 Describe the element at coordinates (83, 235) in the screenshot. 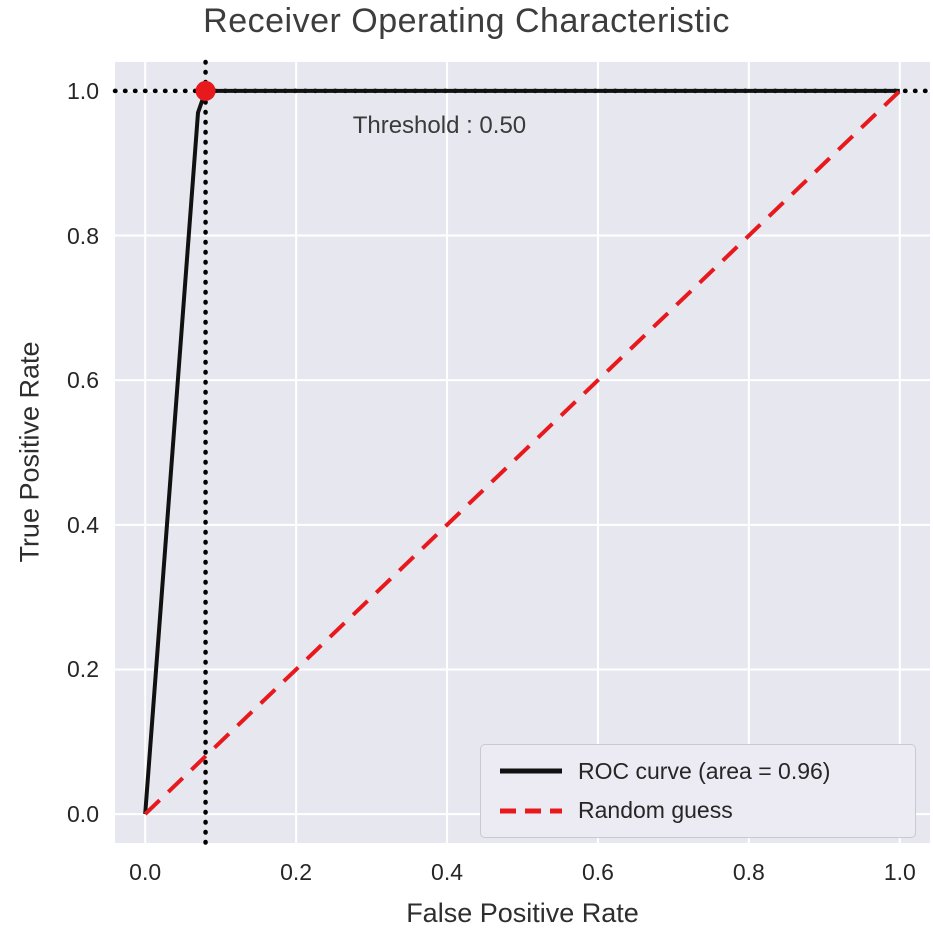

I see `y-tick-label: 0.8` at that location.